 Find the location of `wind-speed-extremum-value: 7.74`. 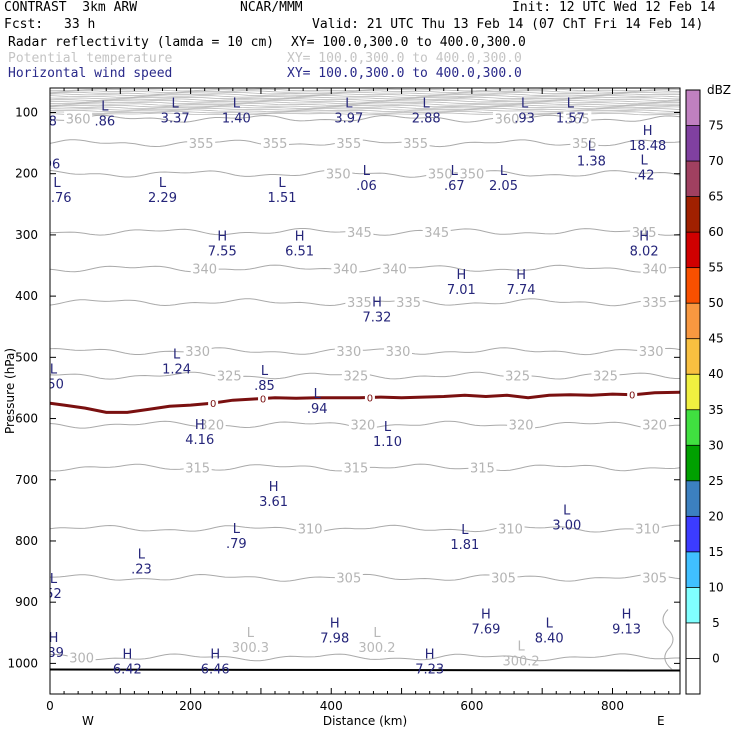

wind-speed-extremum-value: 7.74 is located at coordinates (521, 290).